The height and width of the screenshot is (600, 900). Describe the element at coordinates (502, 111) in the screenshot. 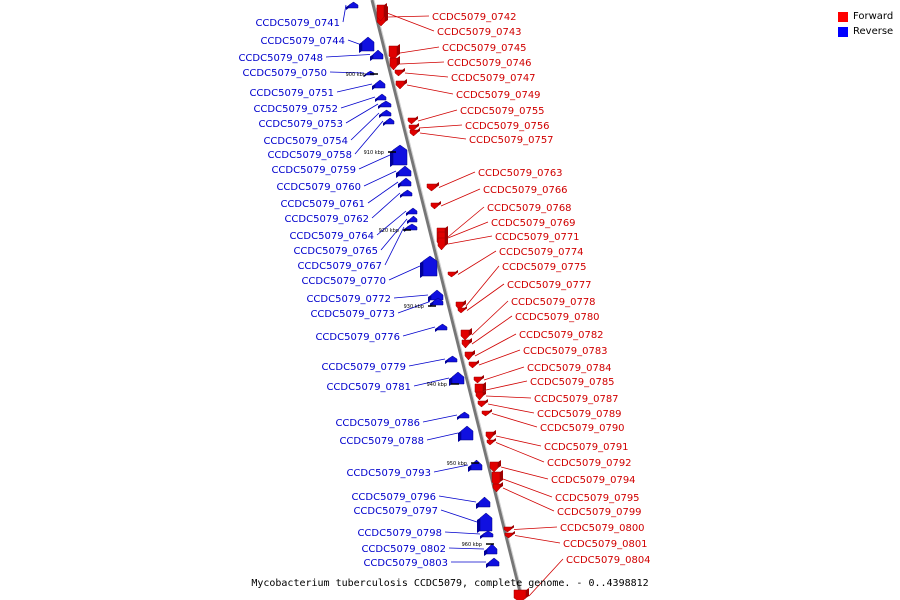

I see `forward-gene-label: CCDC5079_0755` at that location.